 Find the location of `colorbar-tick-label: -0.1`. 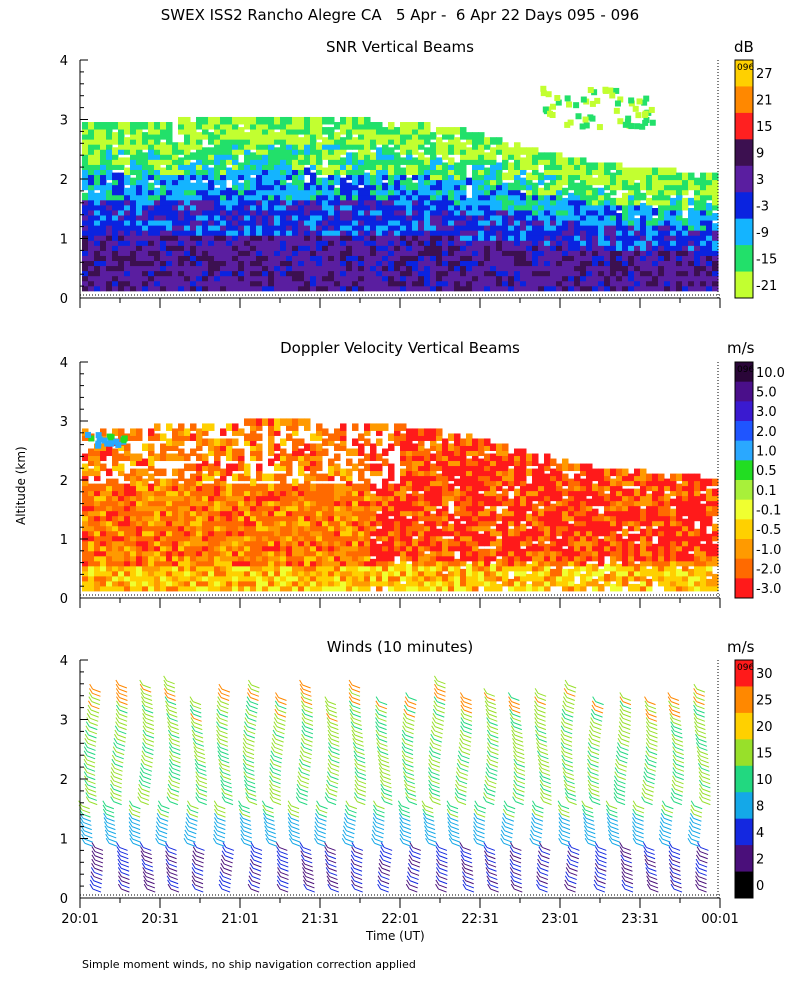

colorbar-tick-label: -0.1 is located at coordinates (768, 511).